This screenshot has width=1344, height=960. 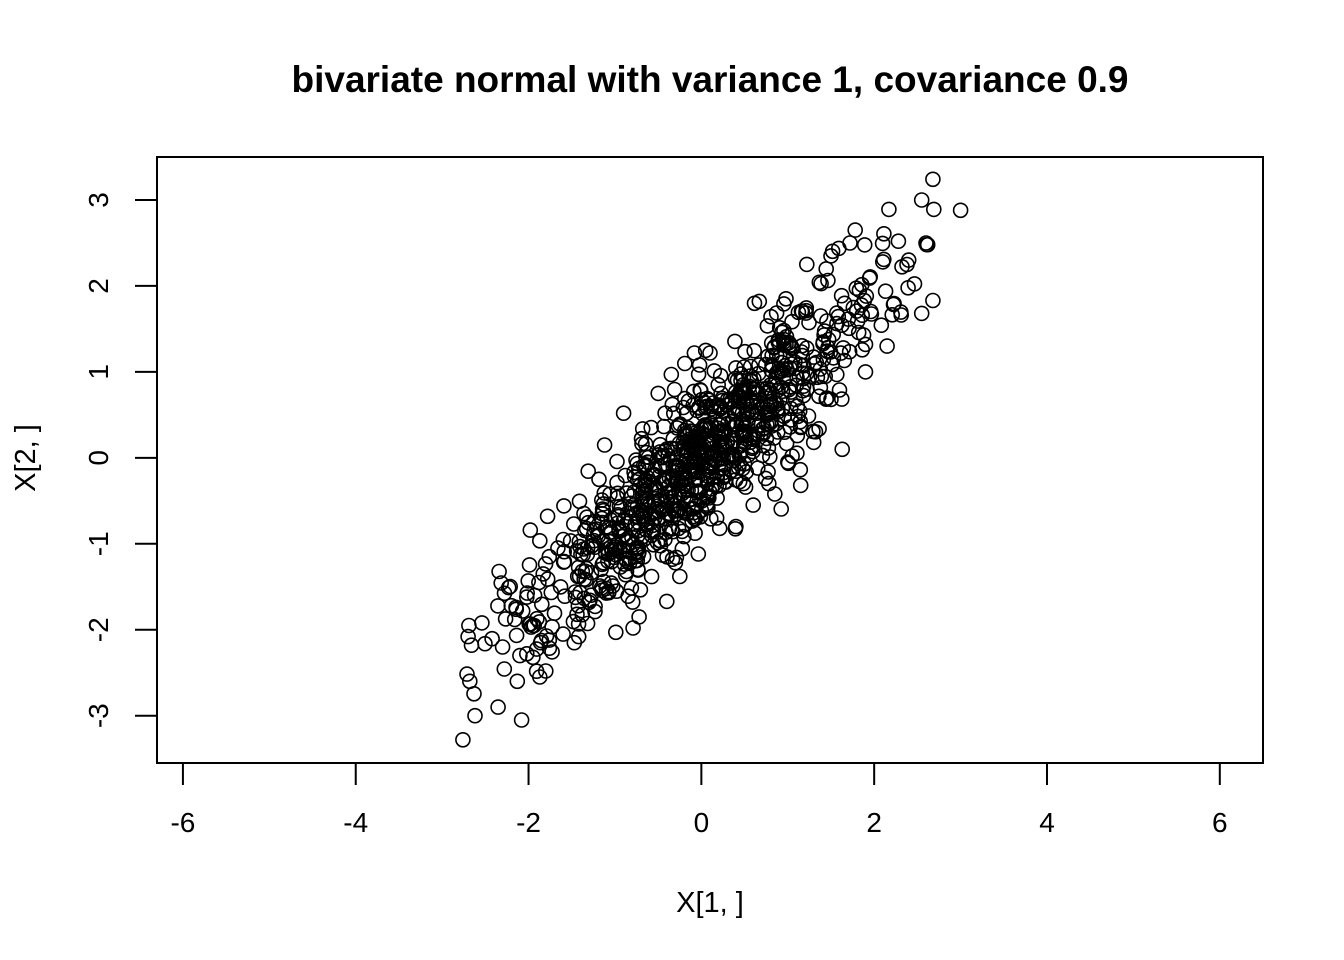 I want to click on y-axis: -3 -2 -1 0 1 2 3, so click(x=120, y=460).